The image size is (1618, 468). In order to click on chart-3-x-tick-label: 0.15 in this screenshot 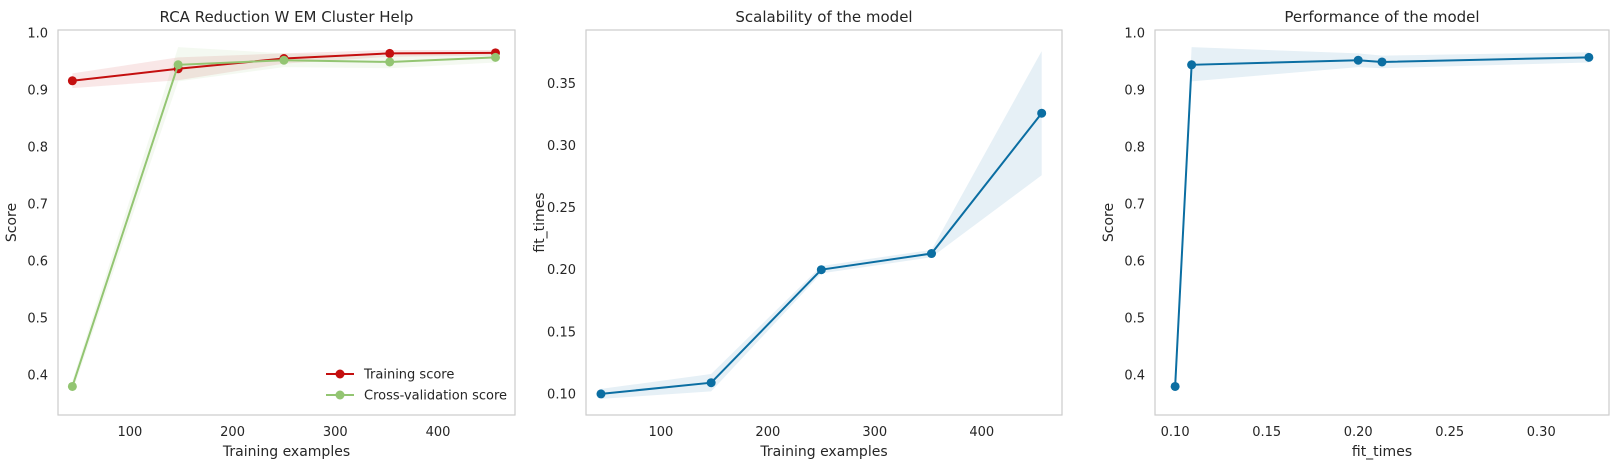, I will do `click(1266, 432)`.